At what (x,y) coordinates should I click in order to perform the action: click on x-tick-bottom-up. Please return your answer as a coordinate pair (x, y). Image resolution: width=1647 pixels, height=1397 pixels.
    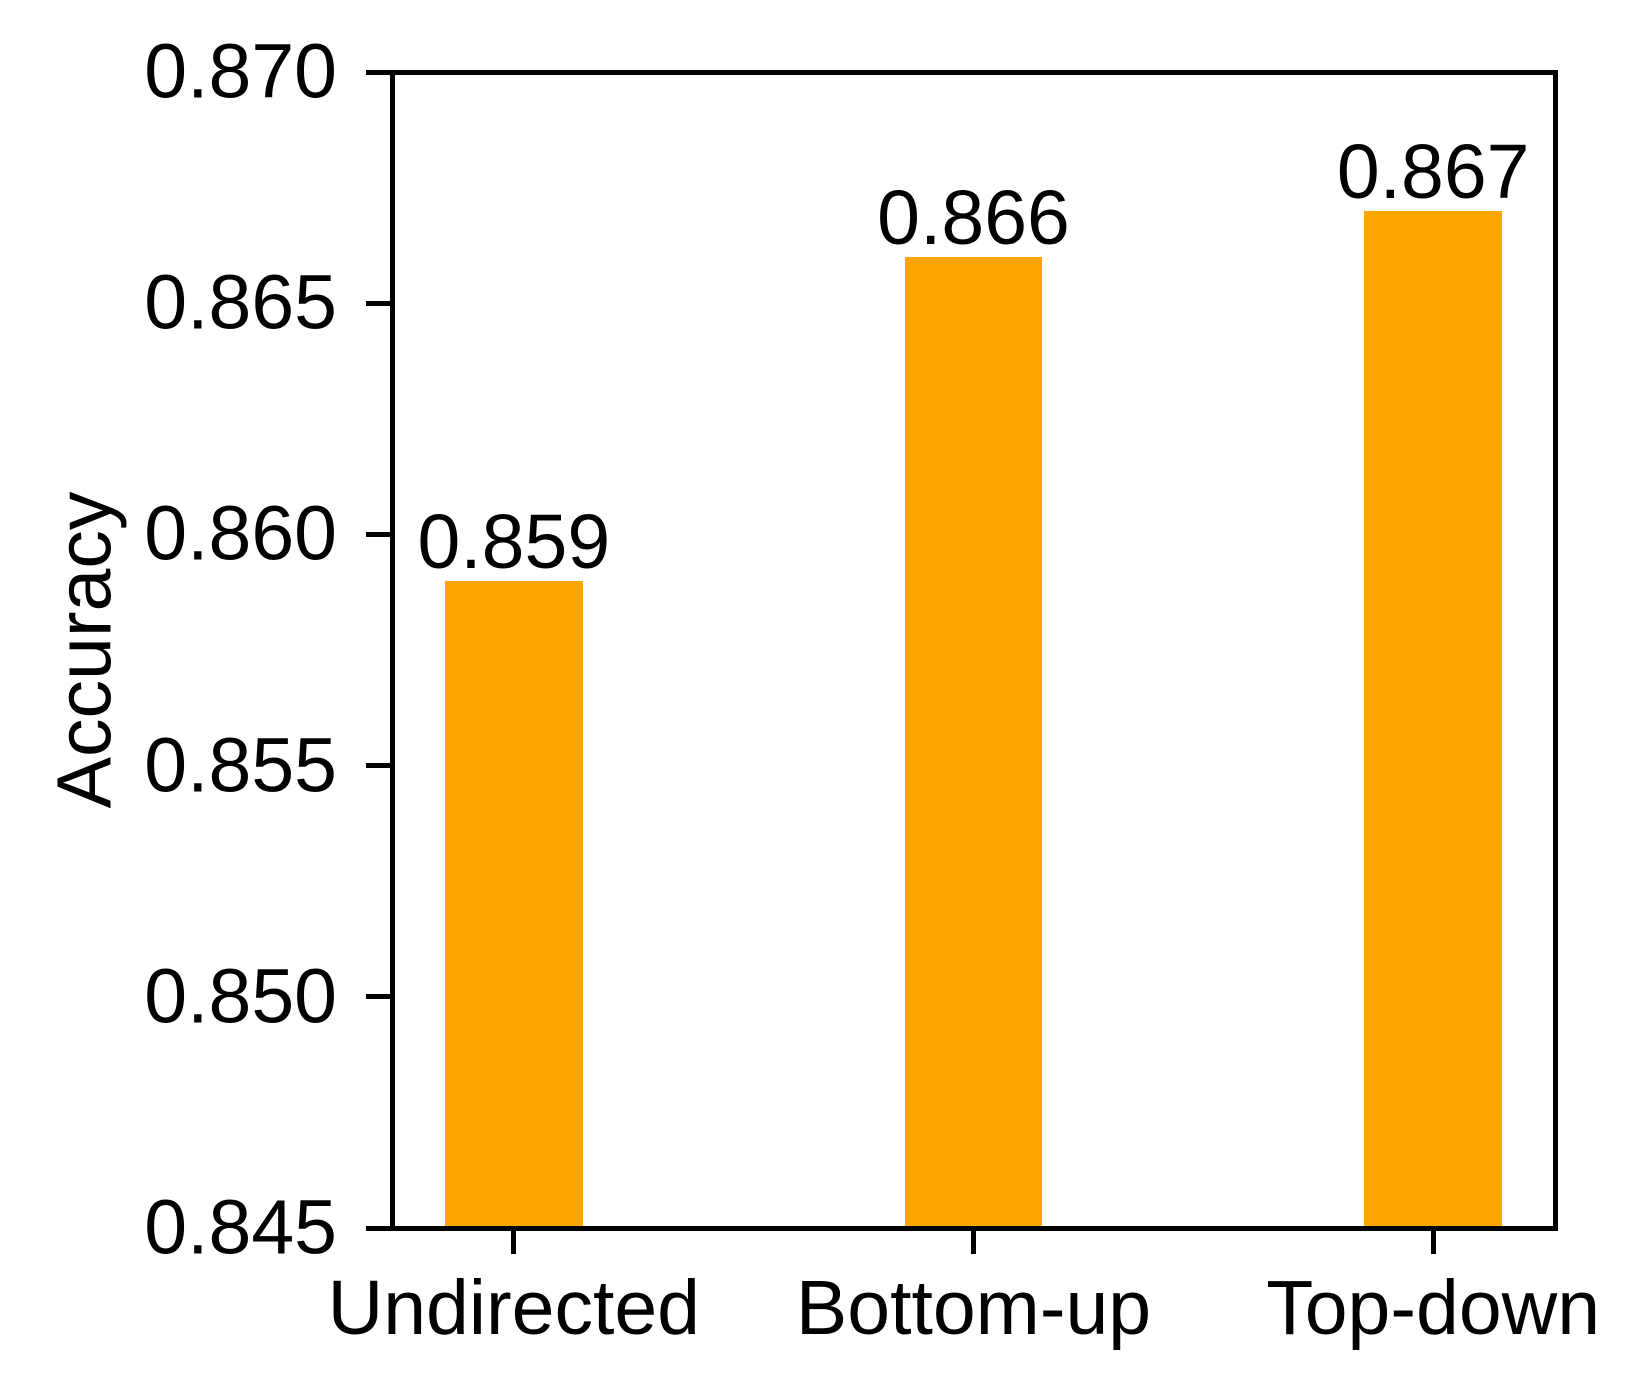
    Looking at the image, I should click on (973, 1242).